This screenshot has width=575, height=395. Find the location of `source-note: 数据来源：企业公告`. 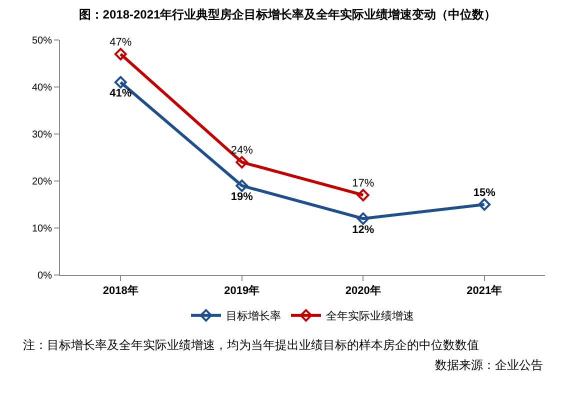

source-note: 数据来源：企业公告 is located at coordinates (489, 365).